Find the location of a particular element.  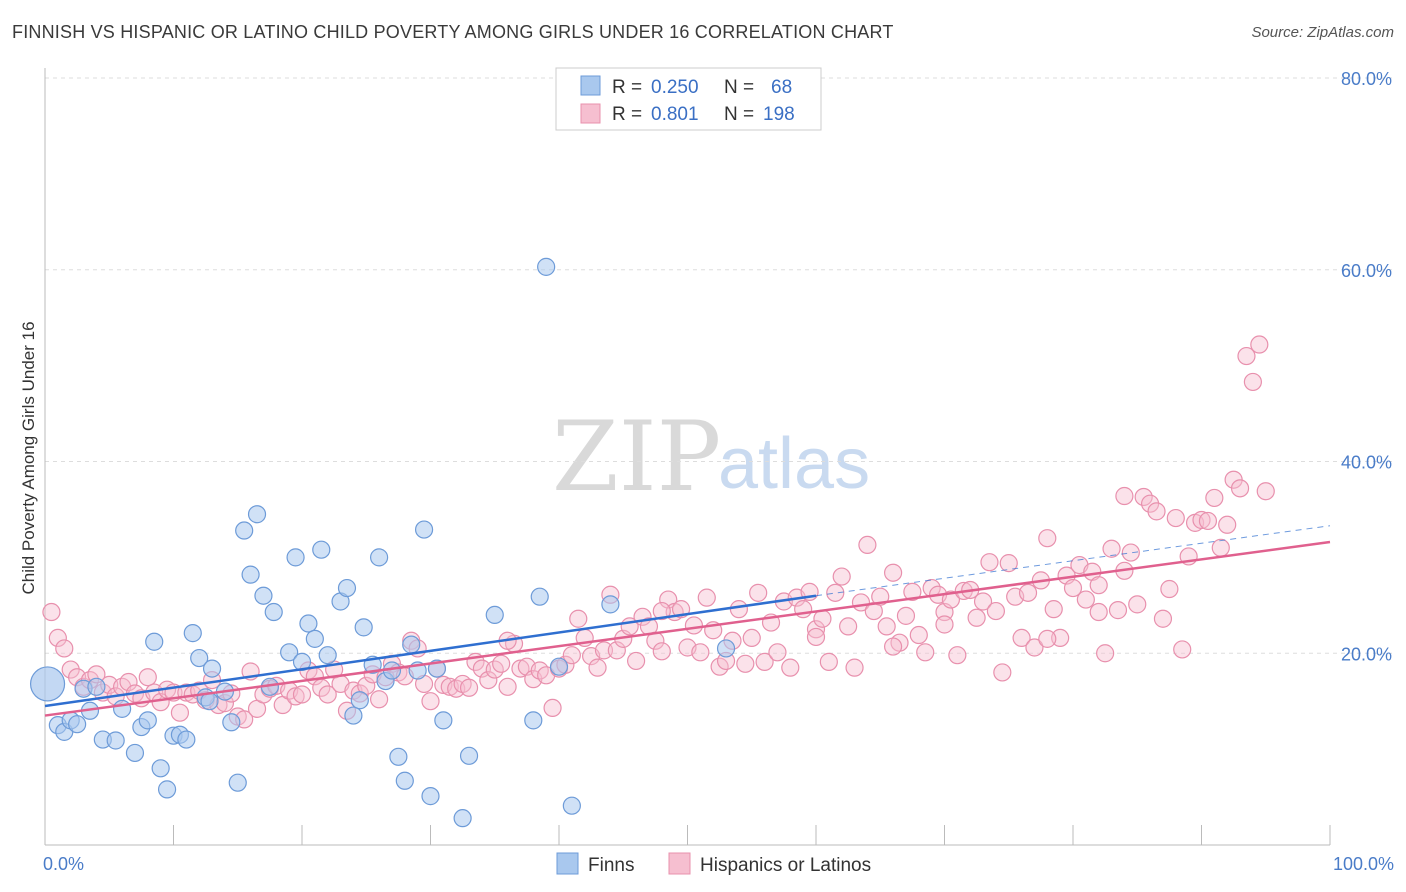

source-label: Source: ZipAtlas.com is located at coordinates (1322, 32).